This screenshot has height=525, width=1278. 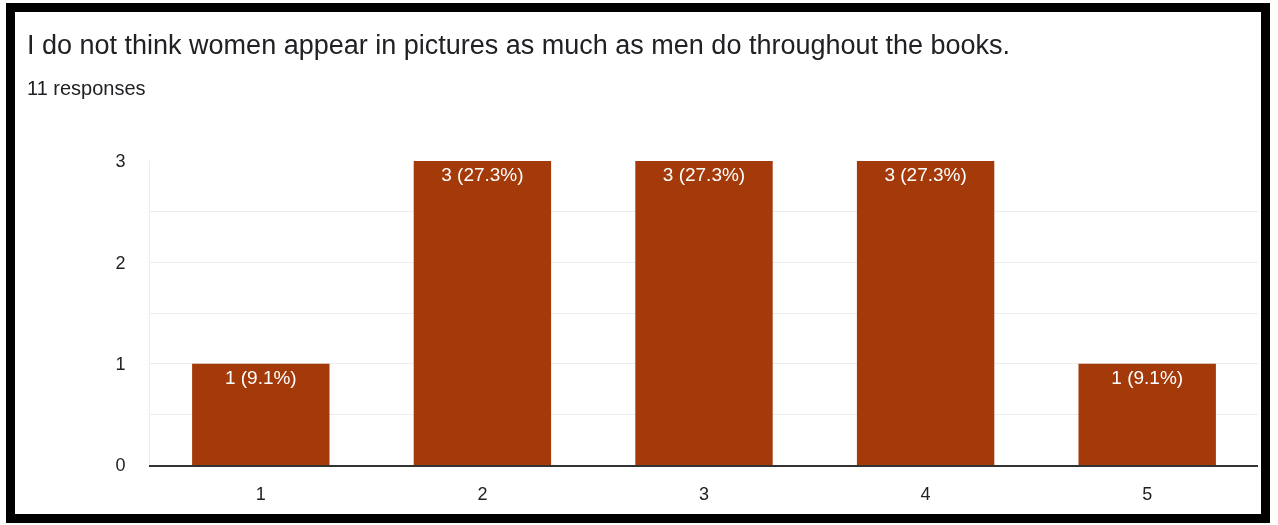 What do you see at coordinates (120, 262) in the screenshot?
I see `y-tick-label: 2` at bounding box center [120, 262].